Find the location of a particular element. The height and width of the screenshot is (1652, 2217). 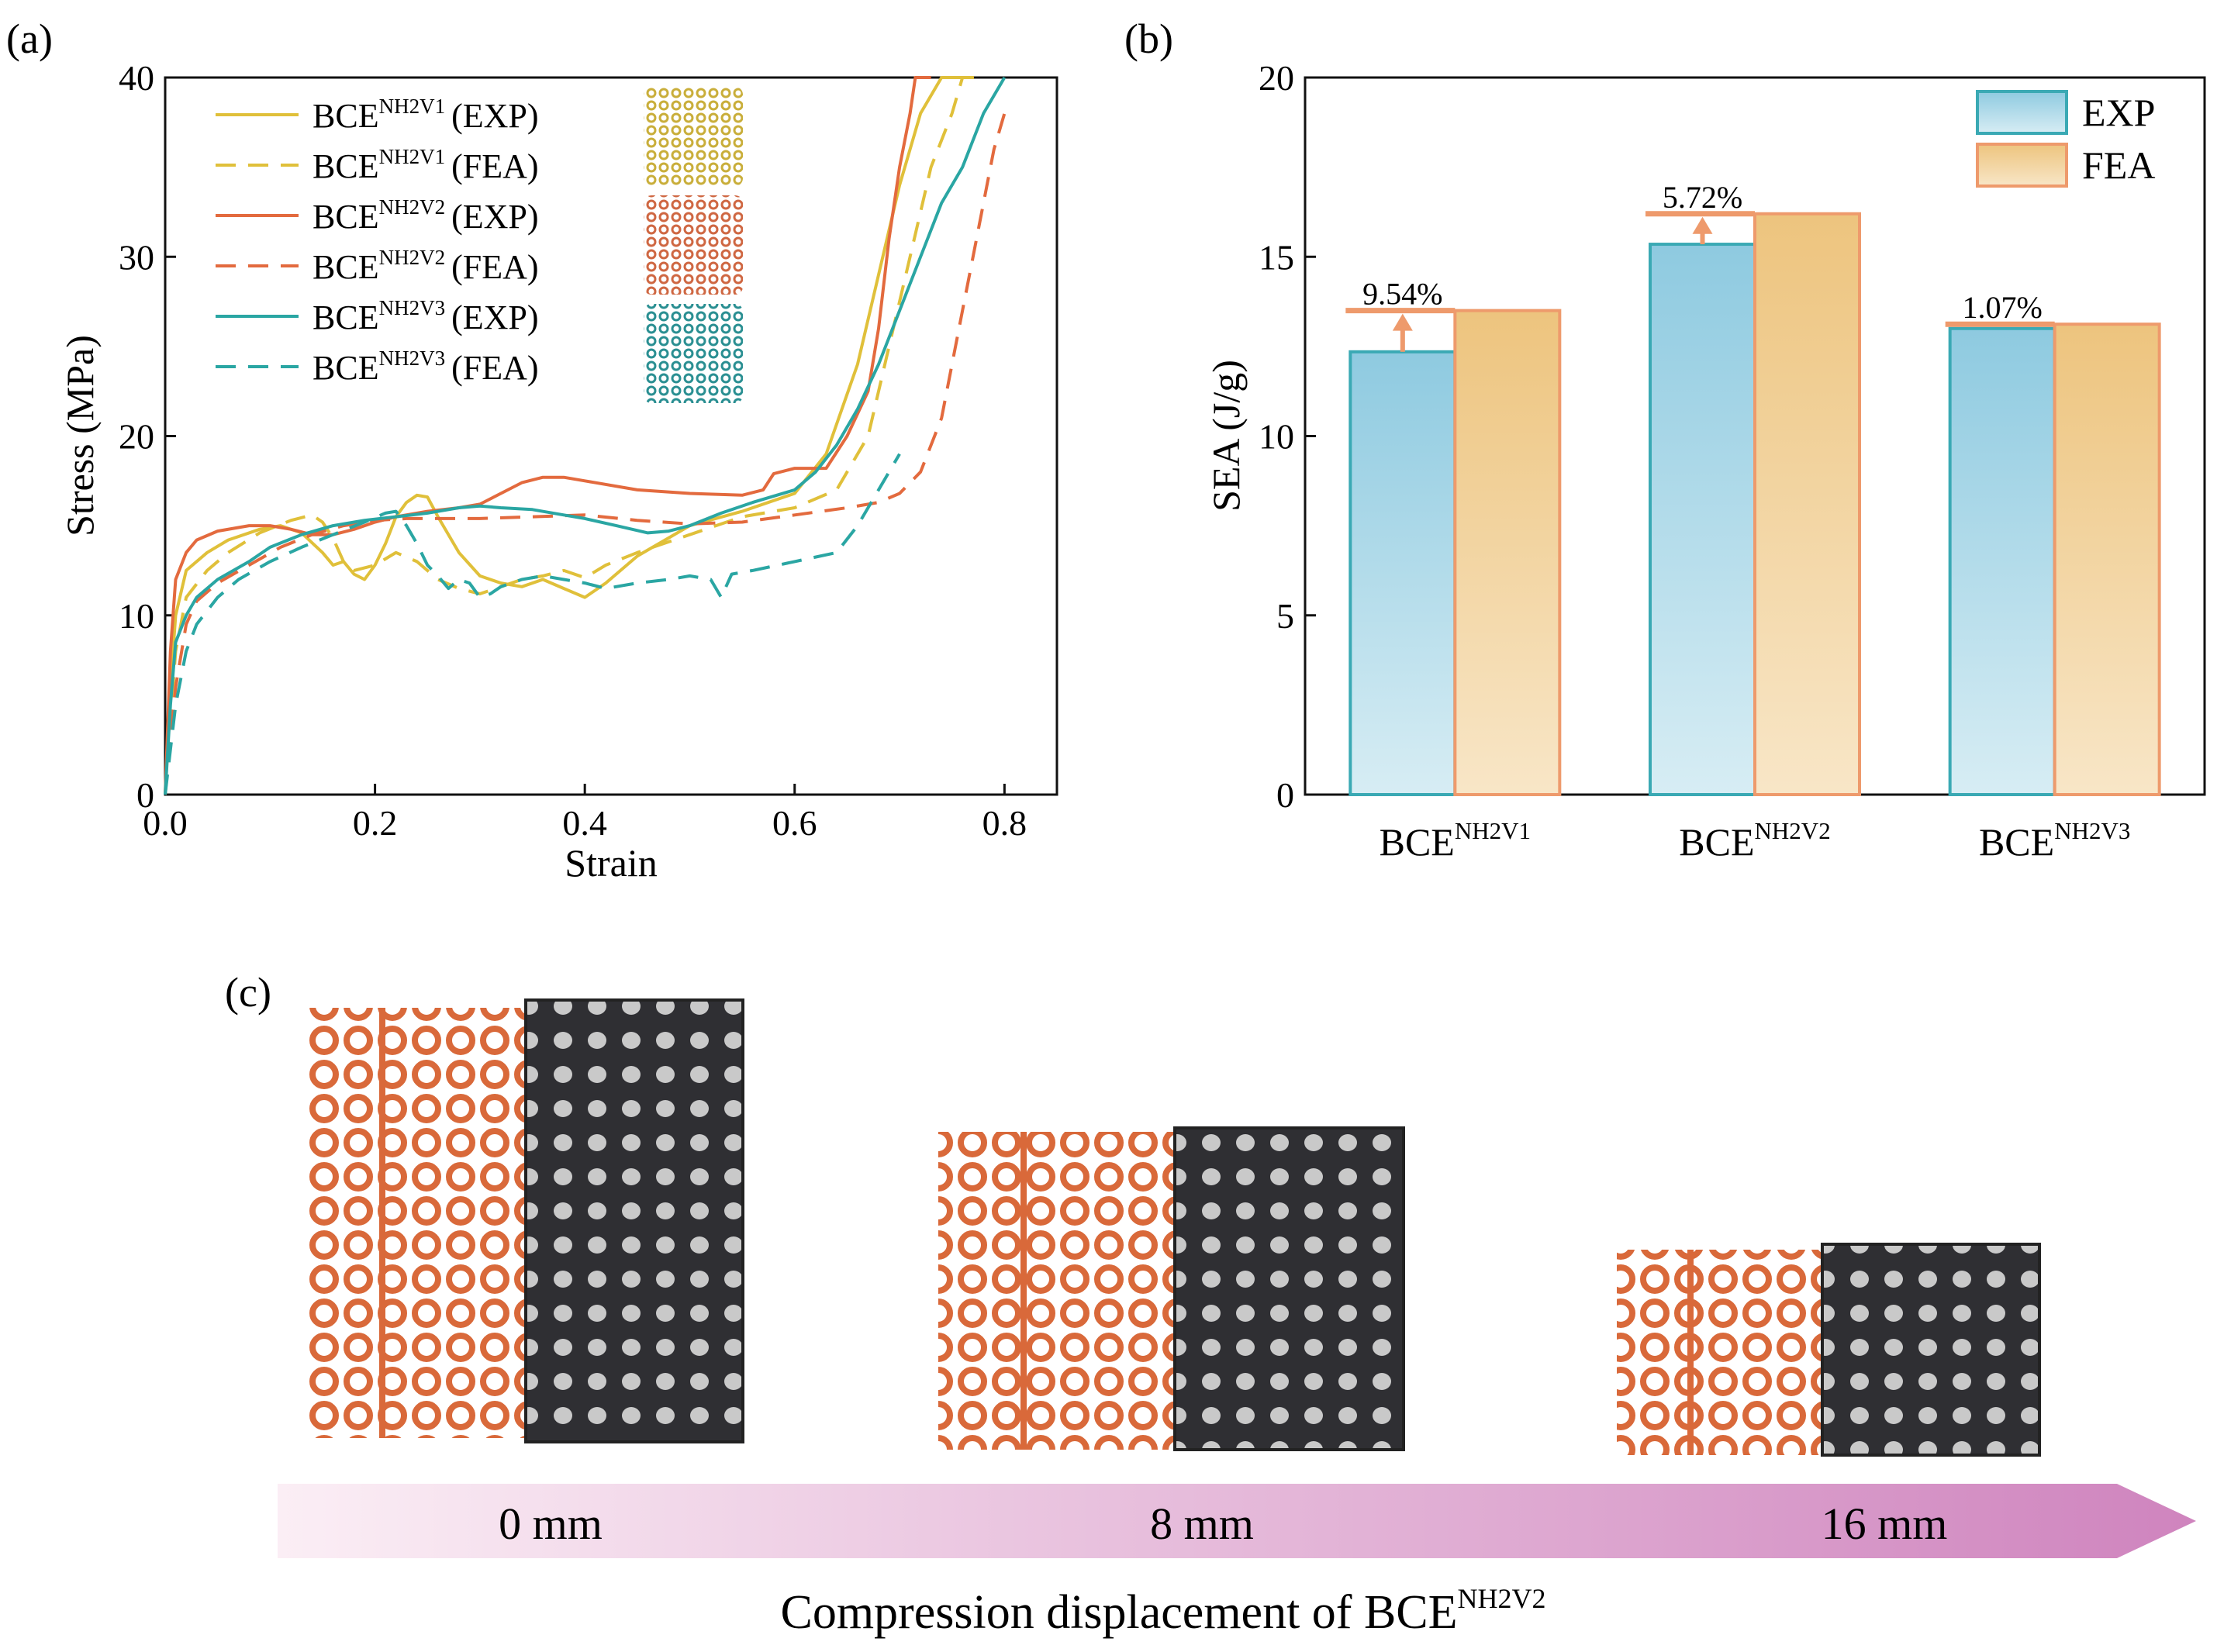

legend-swatch-fea is located at coordinates (2022, 165).